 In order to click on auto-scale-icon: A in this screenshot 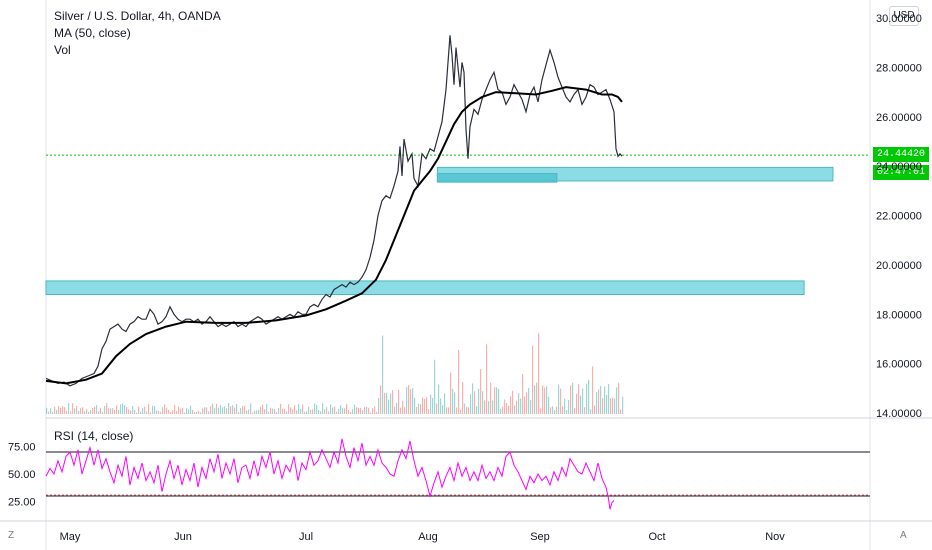, I will do `click(903, 535)`.